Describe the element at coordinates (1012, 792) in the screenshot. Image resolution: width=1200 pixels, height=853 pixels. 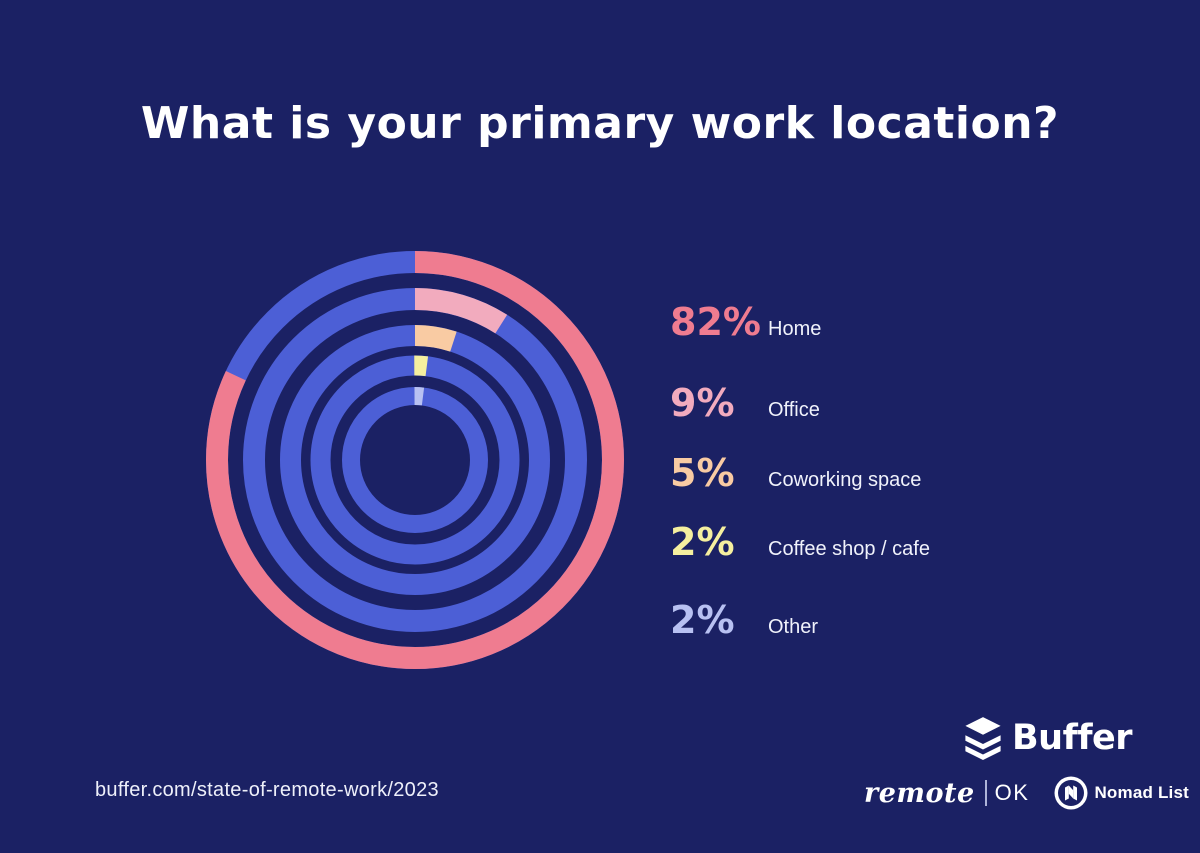
I see `remote-ok-suffix: OK` at that location.